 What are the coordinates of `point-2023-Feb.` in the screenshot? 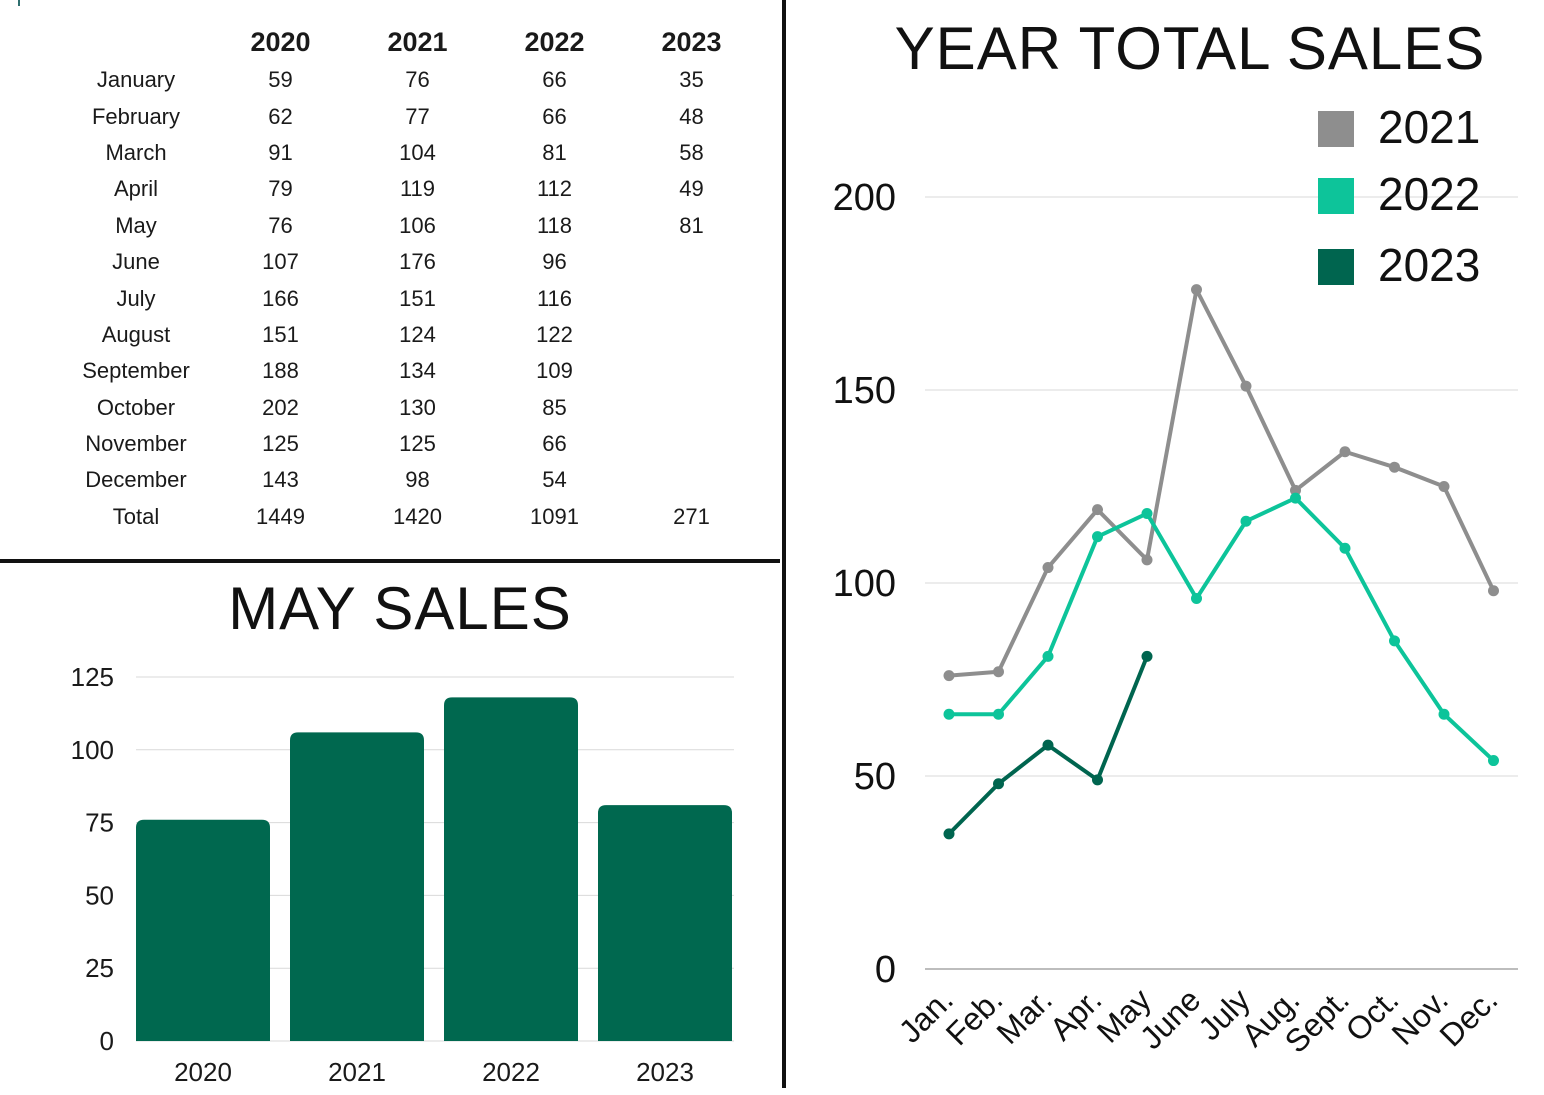 It's located at (998, 784).